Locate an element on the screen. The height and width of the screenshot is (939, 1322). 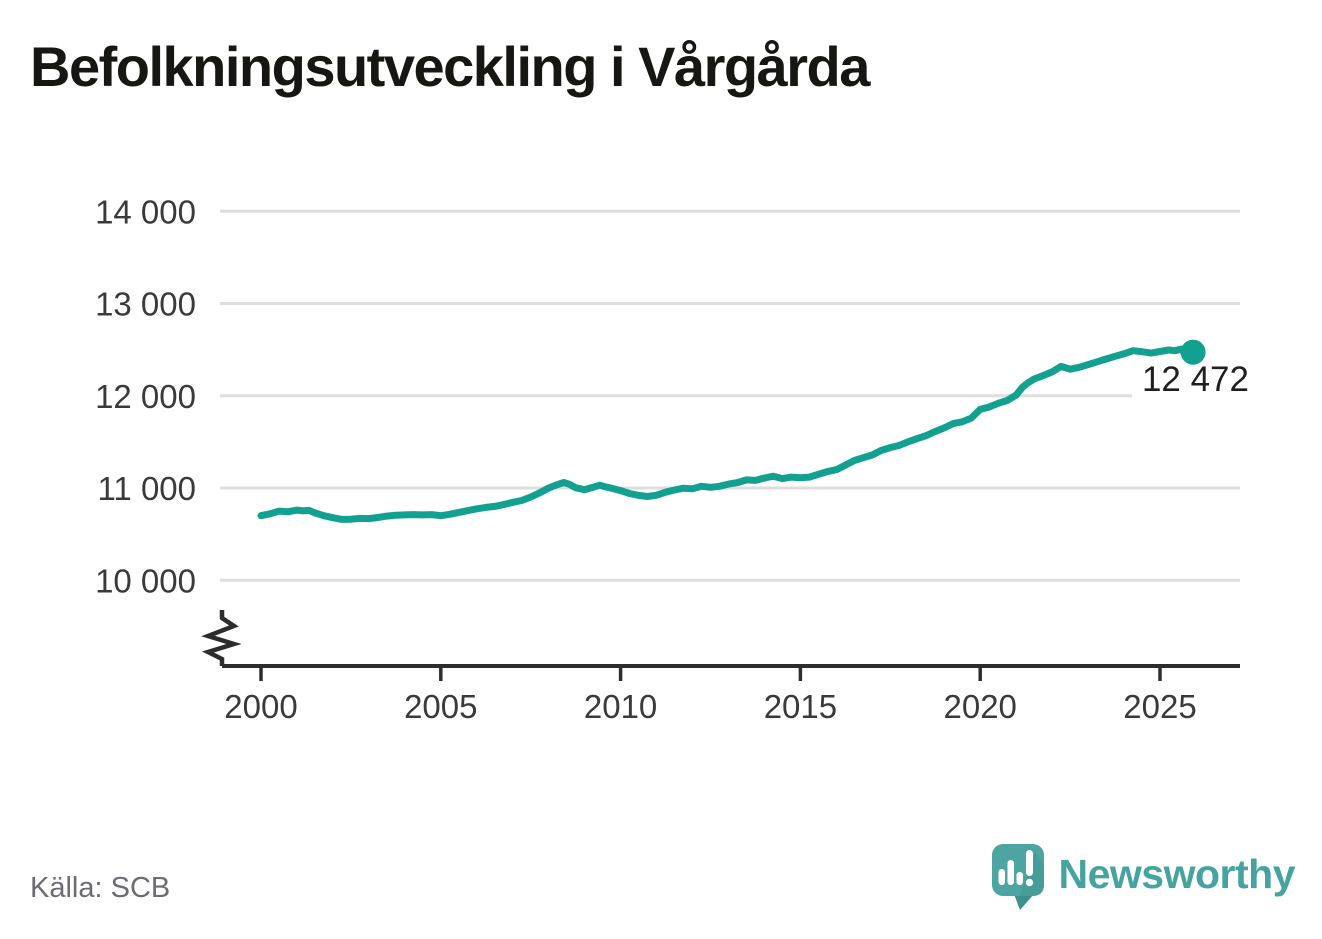
speech-bubble-tail is located at coordinates (1023, 902).